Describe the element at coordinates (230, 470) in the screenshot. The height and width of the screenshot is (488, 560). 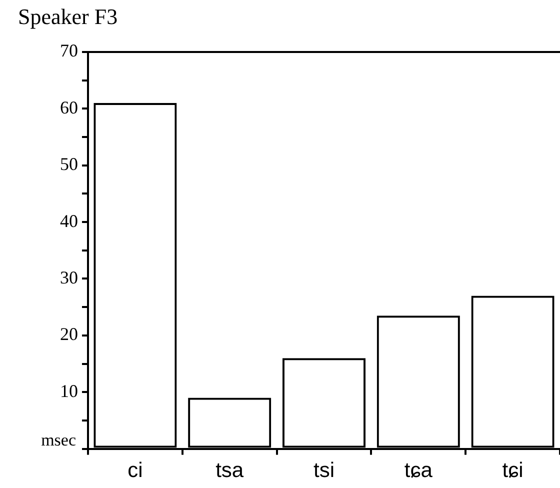
I see `x-tick-label: tsa` at that location.